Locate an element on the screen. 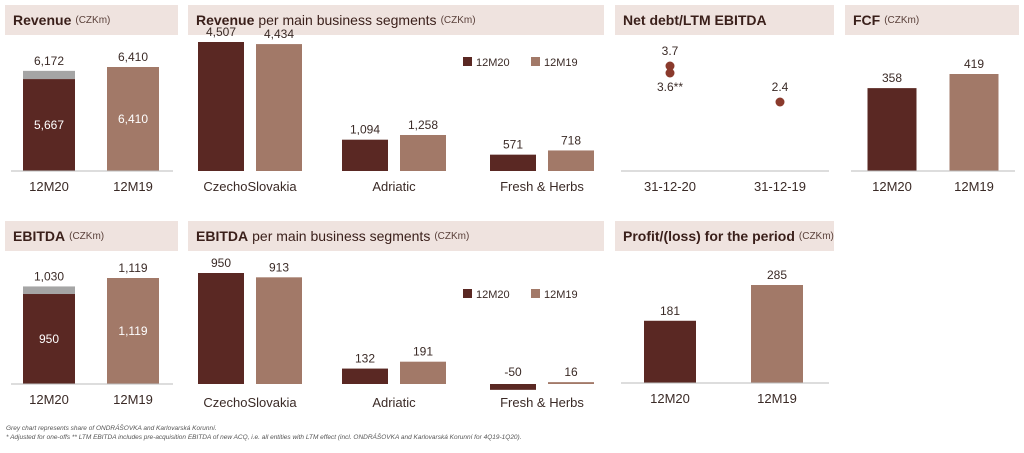  ebitda-segments-subtitle: per main business segments is located at coordinates (341, 236).